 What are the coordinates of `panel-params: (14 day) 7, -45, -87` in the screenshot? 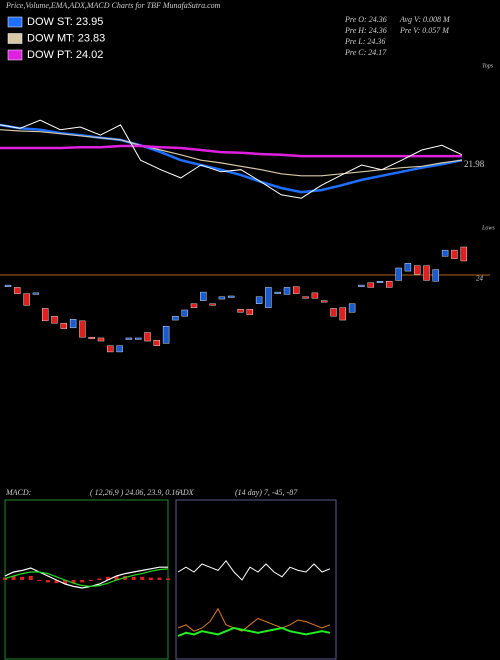 It's located at (266, 492).